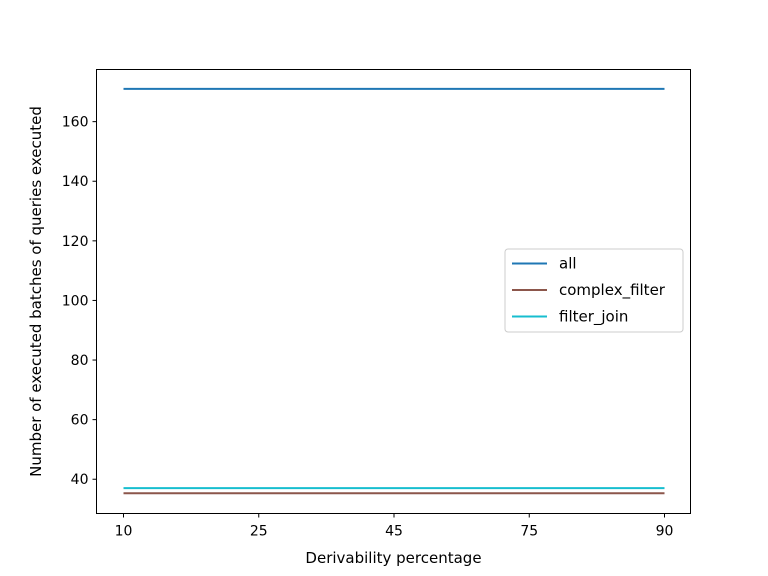 This screenshot has height=576, width=768. Describe the element at coordinates (612, 290) in the screenshot. I see `legend-label: complex_filter` at that location.